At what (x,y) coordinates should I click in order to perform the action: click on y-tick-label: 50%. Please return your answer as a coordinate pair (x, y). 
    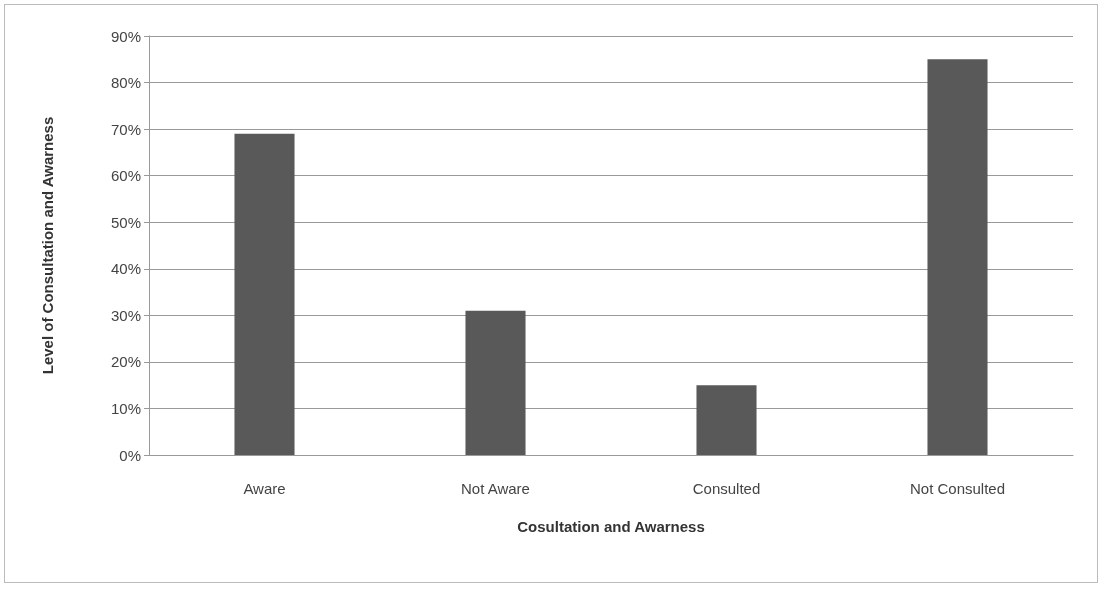
    Looking at the image, I should click on (125, 222).